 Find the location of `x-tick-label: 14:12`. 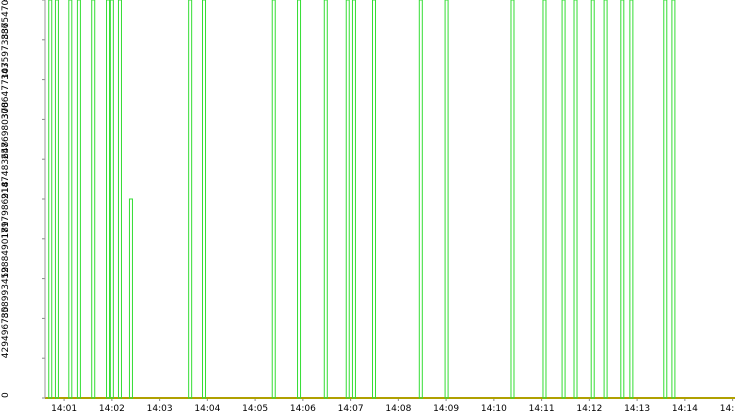

x-tick-label: 14:12 is located at coordinates (589, 409).